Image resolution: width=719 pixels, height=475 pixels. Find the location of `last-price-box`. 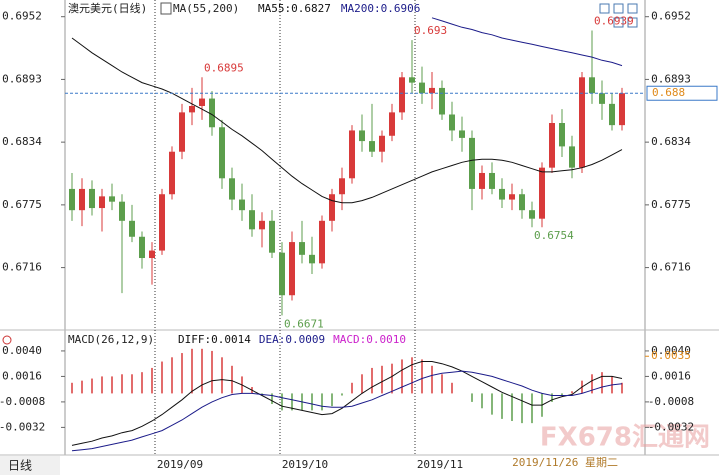

last-price-box is located at coordinates (682, 93).